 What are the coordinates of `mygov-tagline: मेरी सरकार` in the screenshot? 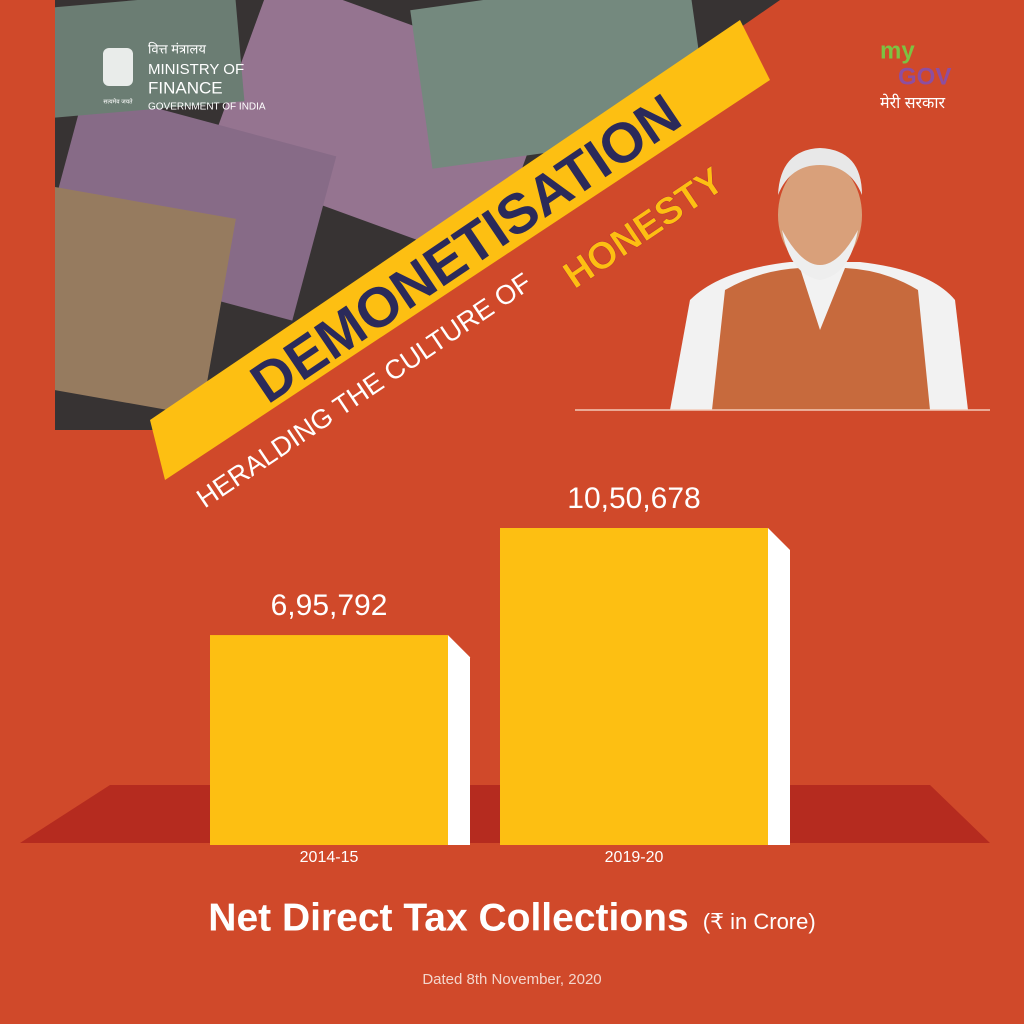 It's located at (912, 102).